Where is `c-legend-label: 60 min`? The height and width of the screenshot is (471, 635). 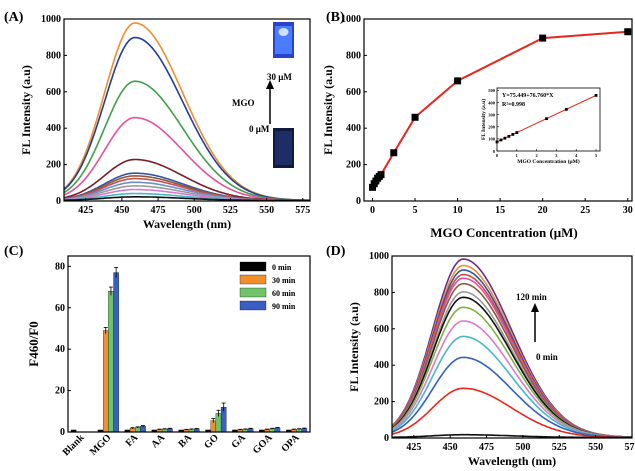
c-legend-label: 60 min is located at coordinates (284, 293).